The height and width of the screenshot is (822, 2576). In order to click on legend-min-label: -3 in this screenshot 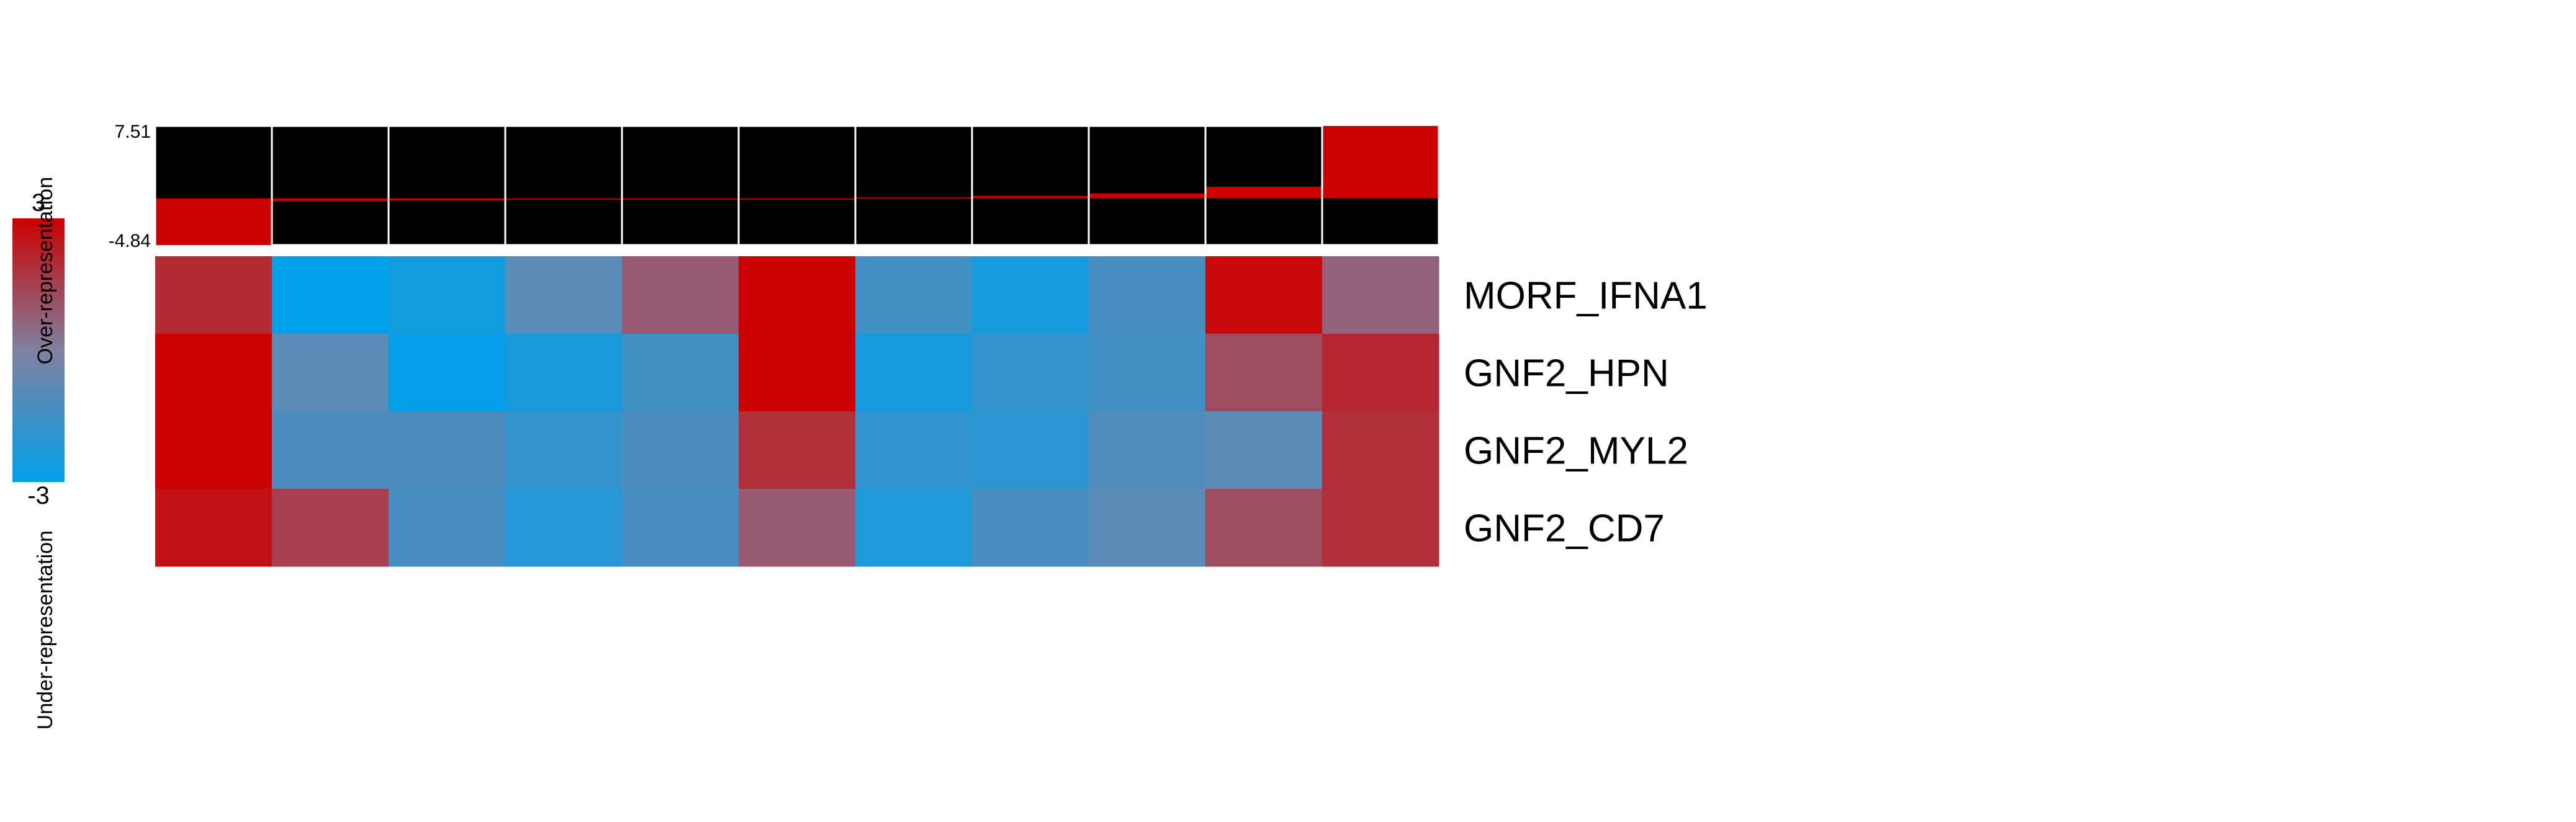, I will do `click(38, 496)`.